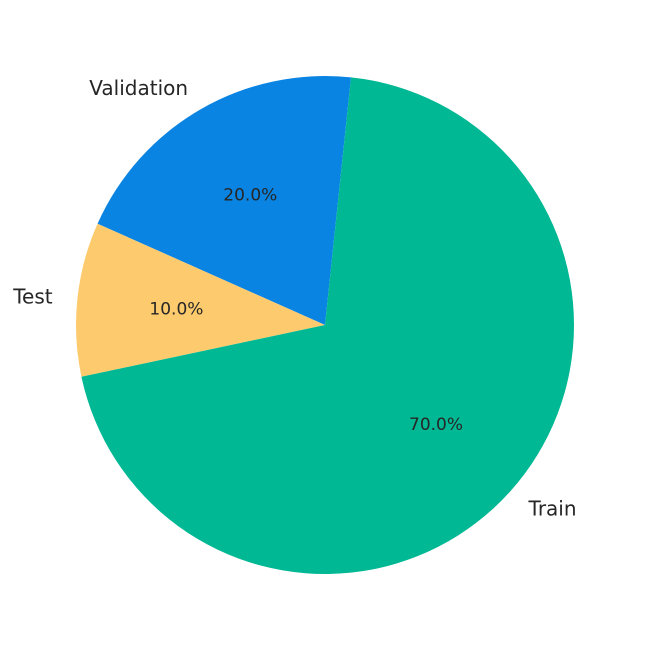 Image resolution: width=650 pixels, height=650 pixels. I want to click on pie-slice-test, so click(200, 300).